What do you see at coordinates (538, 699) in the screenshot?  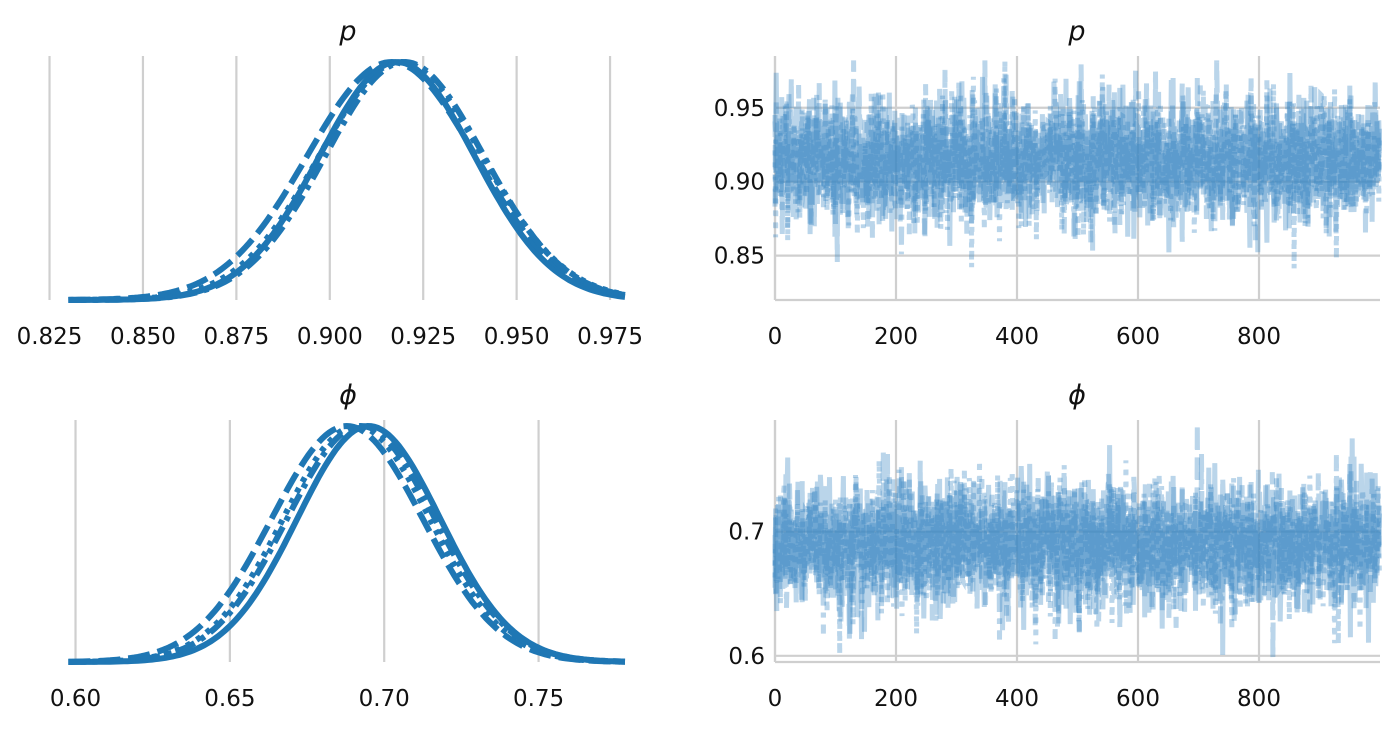 I see `x-tick-label: 0.75` at bounding box center [538, 699].